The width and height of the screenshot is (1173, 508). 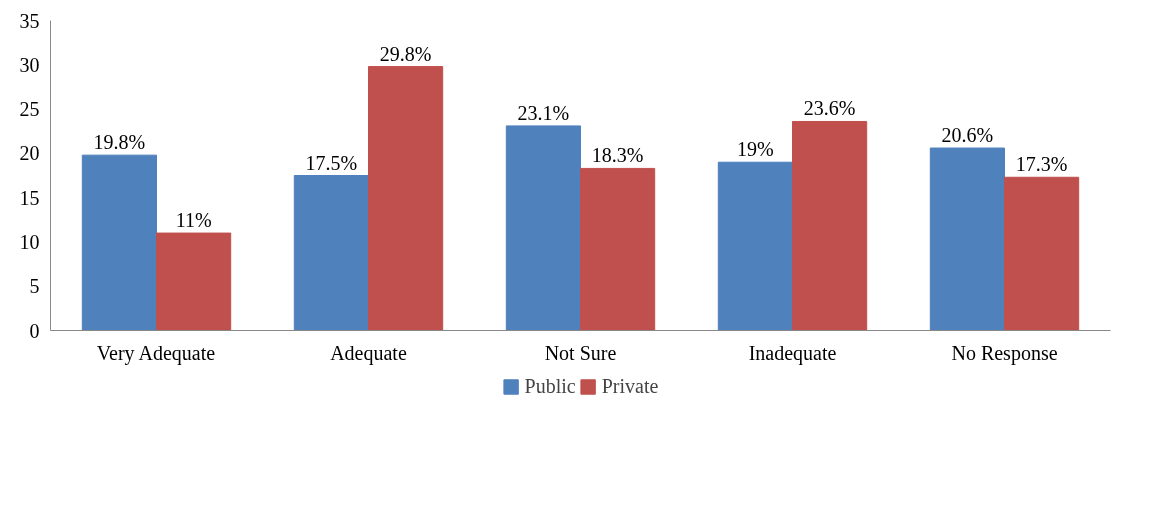 What do you see at coordinates (29, 109) in the screenshot?
I see `y-tick-label: 25` at bounding box center [29, 109].